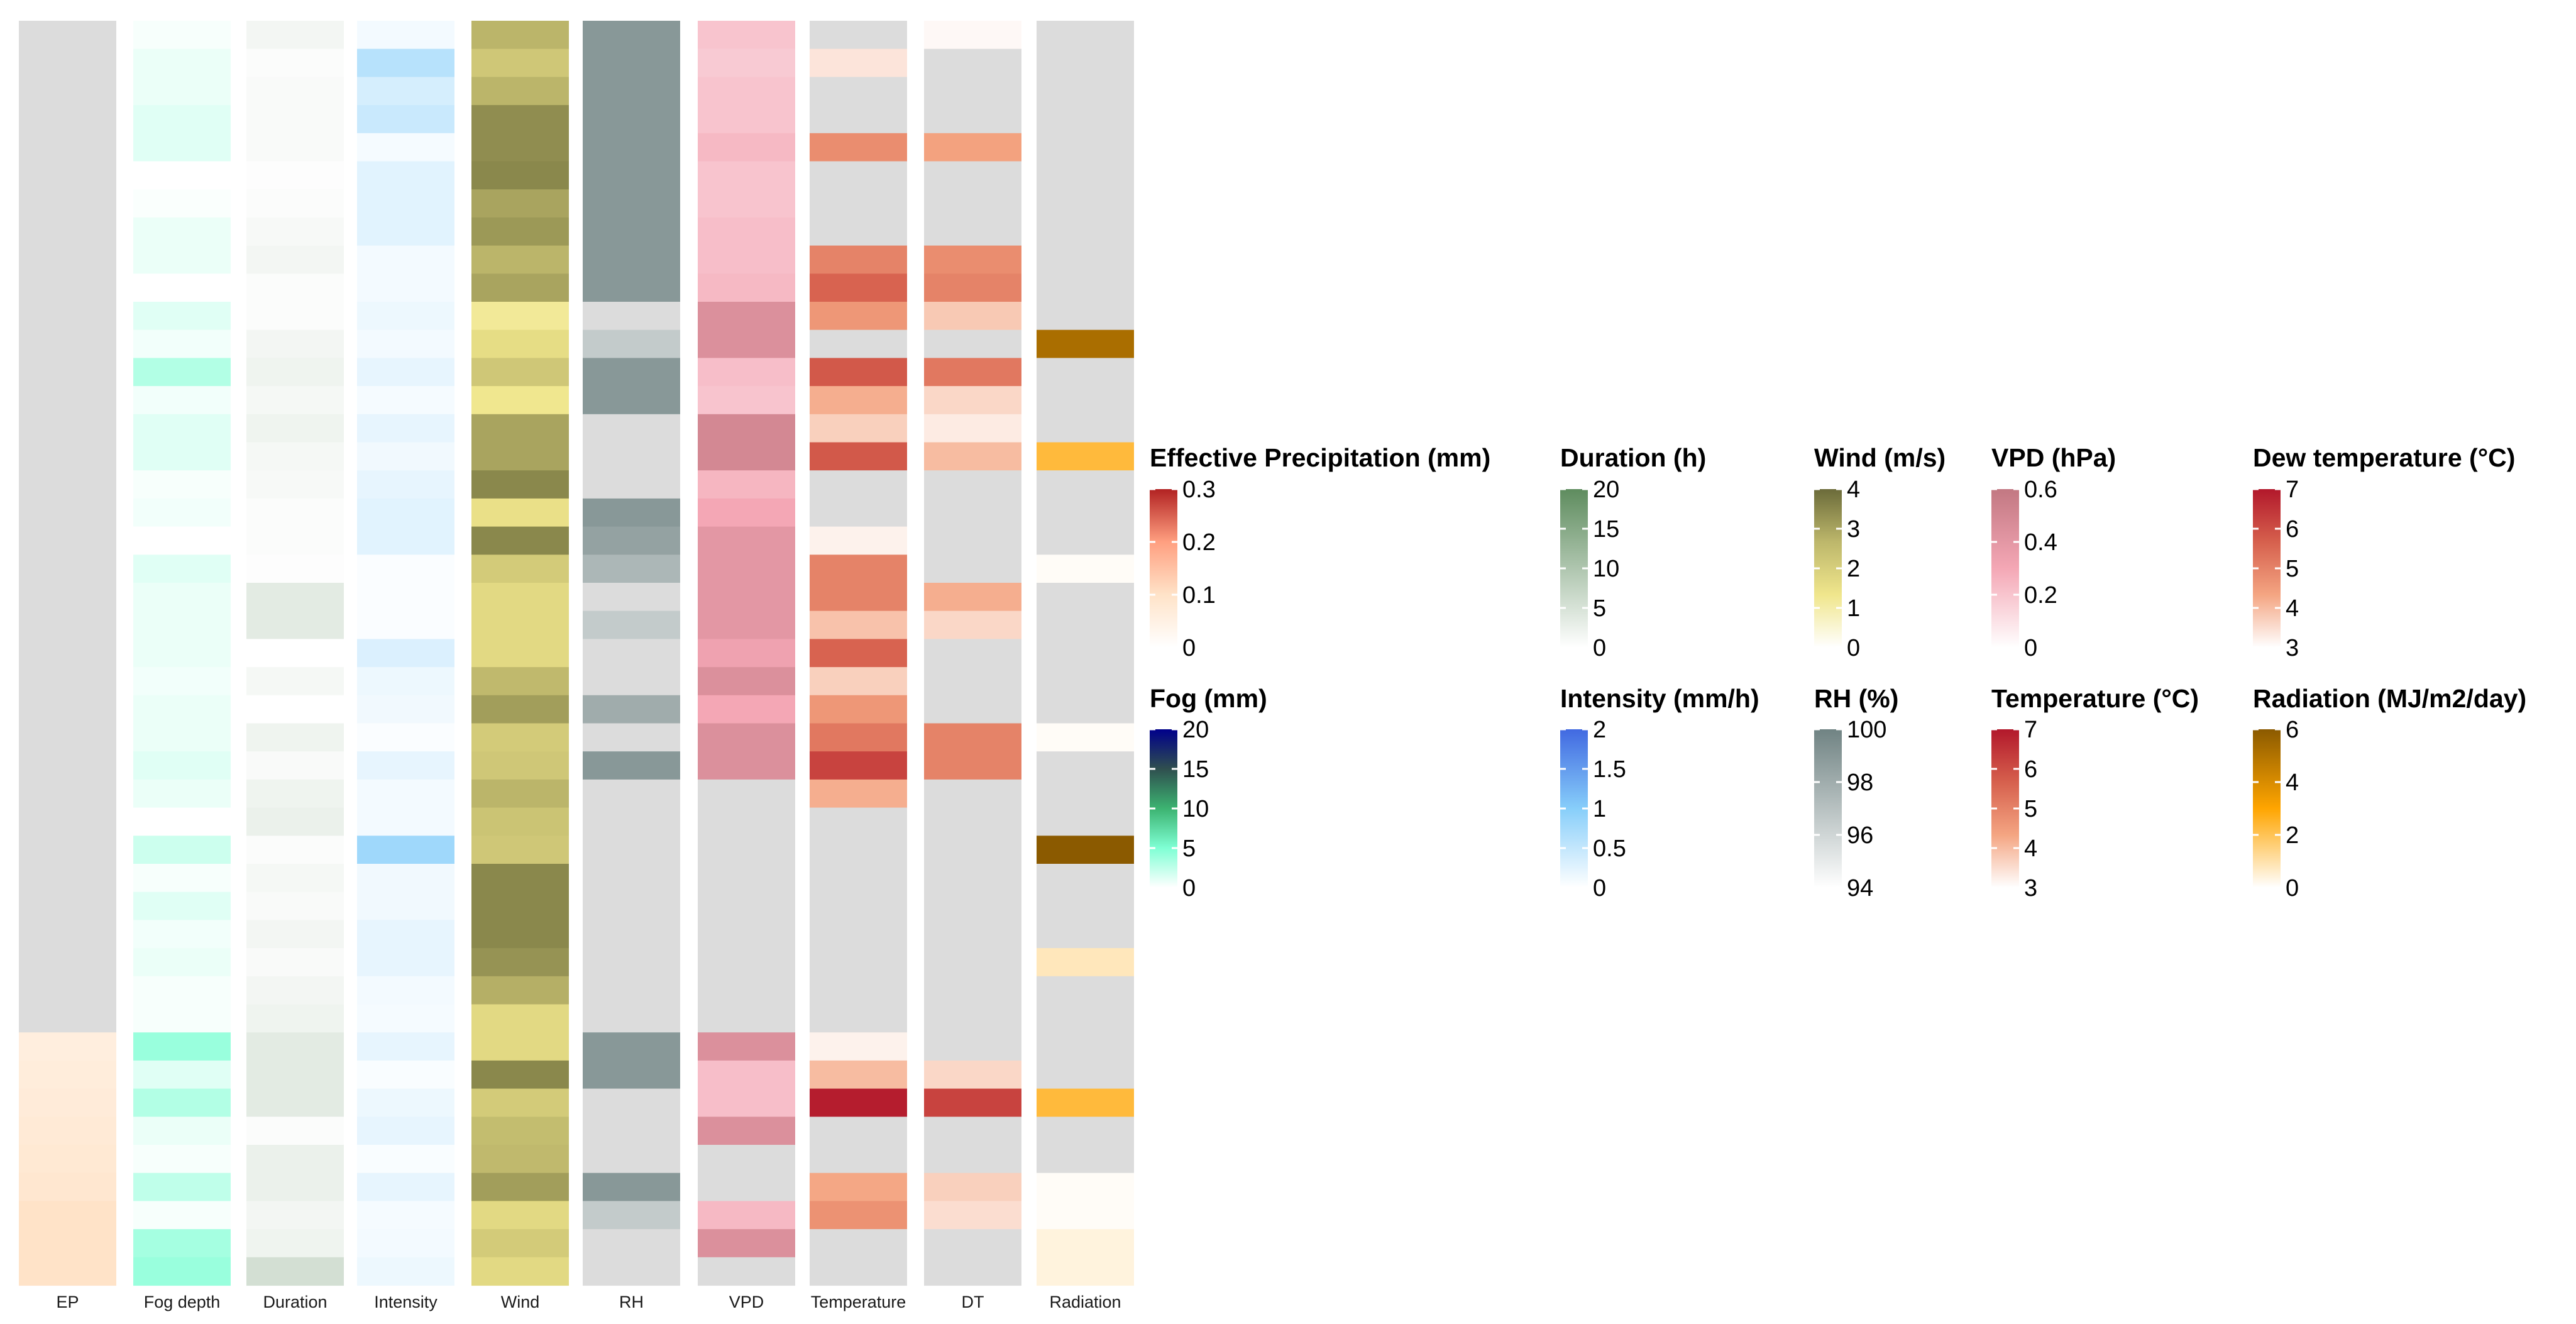  What do you see at coordinates (1606, 529) in the screenshot?
I see `legend-tick-label: 15` at bounding box center [1606, 529].